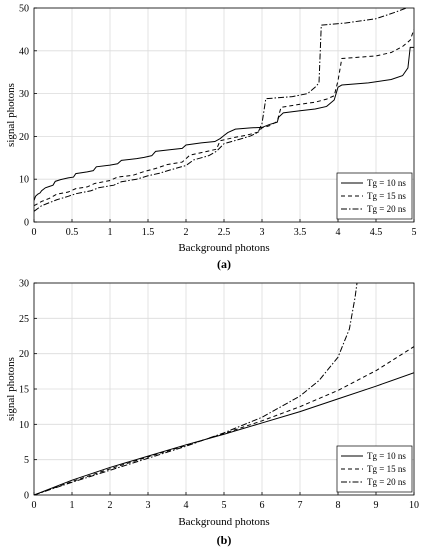 Image resolution: width=426 pixels, height=550 pixels. Describe the element at coordinates (224, 264) in the screenshot. I see `chart-caption: (a)` at that location.